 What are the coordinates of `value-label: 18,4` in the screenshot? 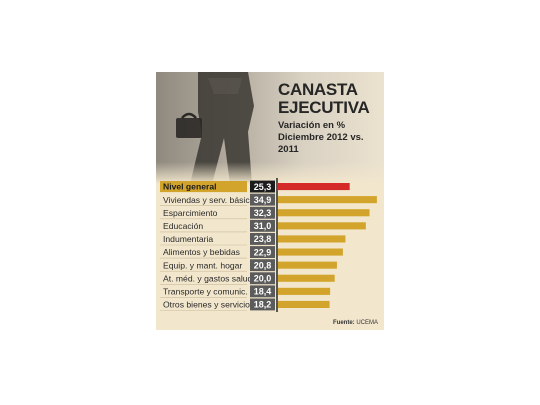 It's located at (263, 292).